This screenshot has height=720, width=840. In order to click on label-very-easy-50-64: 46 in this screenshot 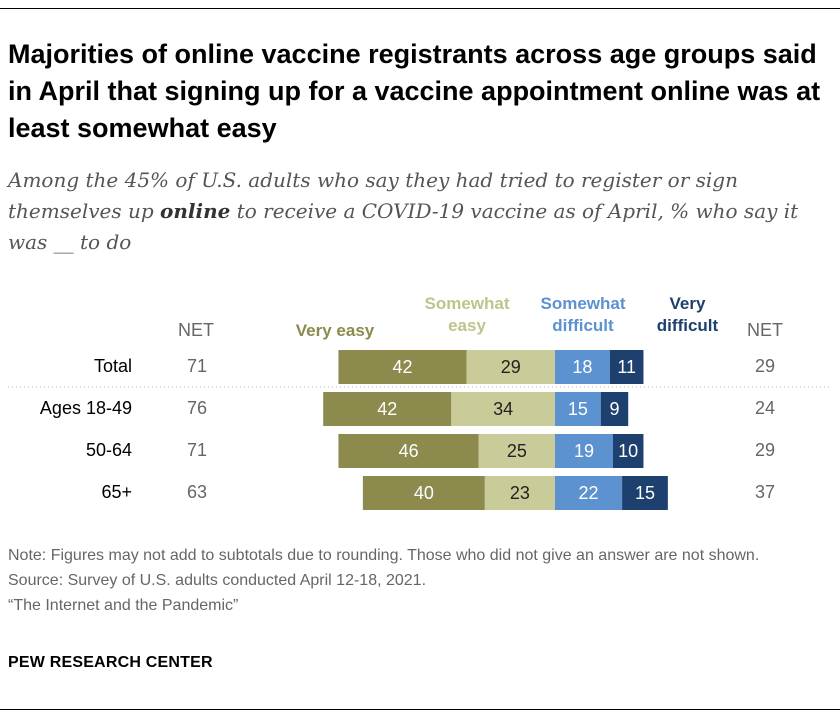, I will do `click(409, 451)`.